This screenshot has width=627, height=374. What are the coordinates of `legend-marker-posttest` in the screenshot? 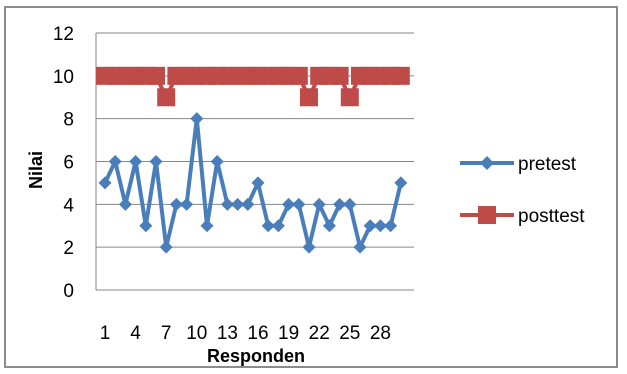 It's located at (487, 215).